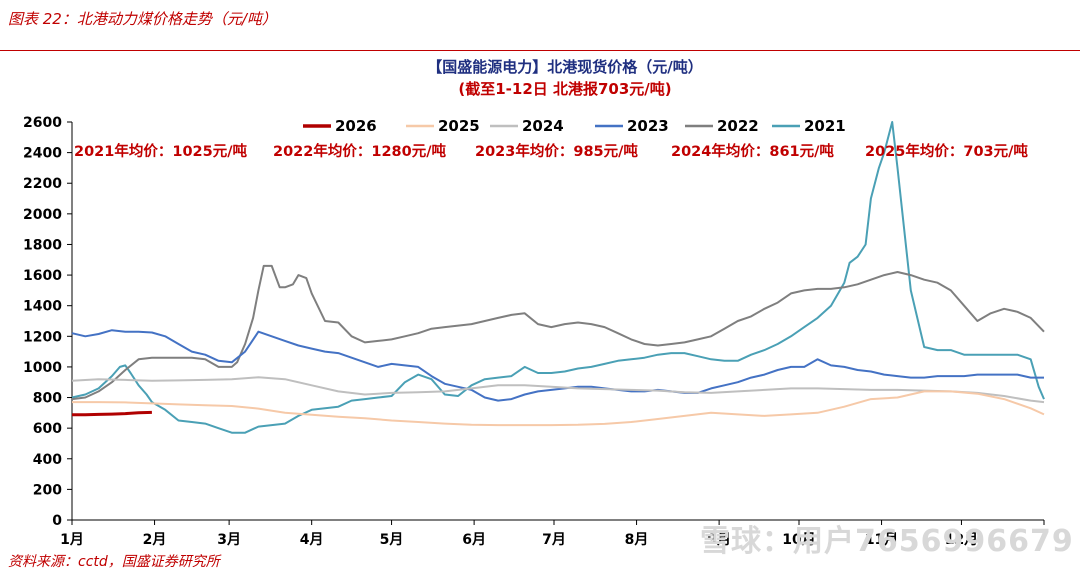 The image size is (1080, 571). What do you see at coordinates (557, 365) in the screenshot?
I see `series-line-2023` at bounding box center [557, 365].